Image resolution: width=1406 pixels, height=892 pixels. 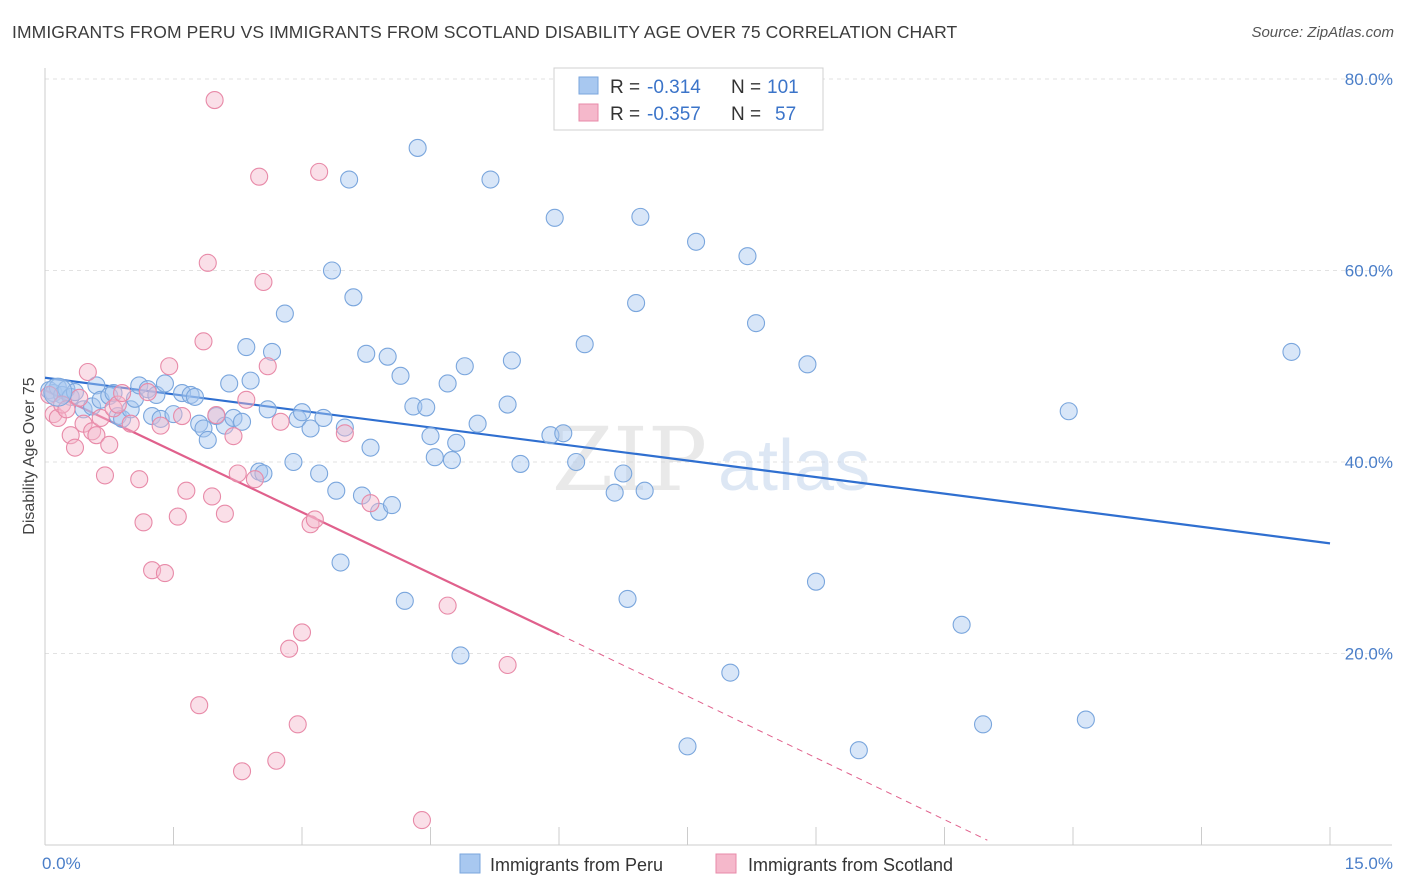 I want to click on y-tick-label: 20.0%, so click(x=1369, y=654).